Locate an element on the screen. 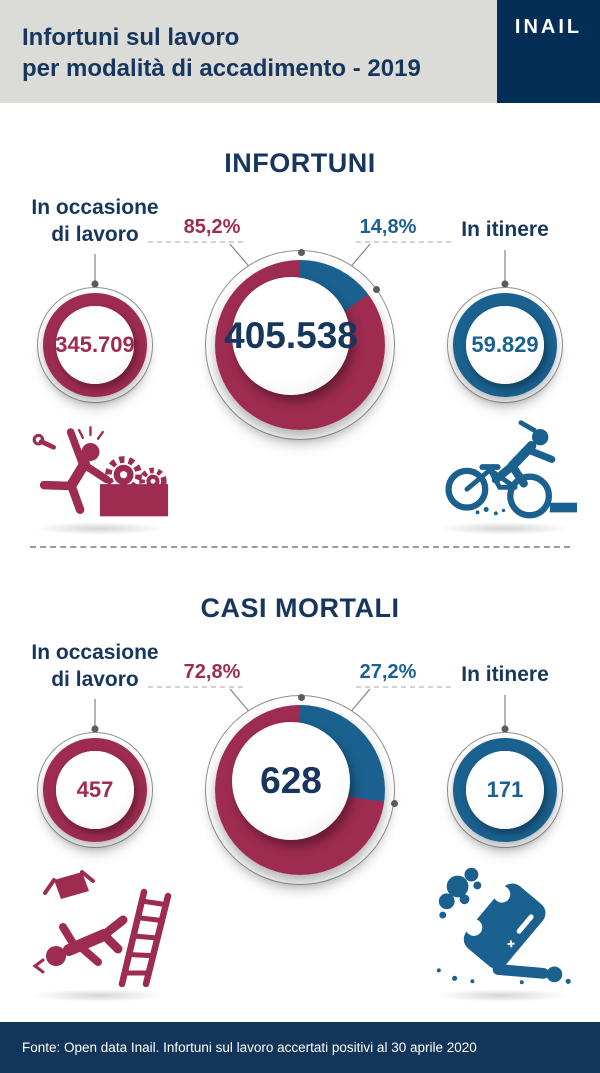  donut-center: 628 is located at coordinates (291, 781).